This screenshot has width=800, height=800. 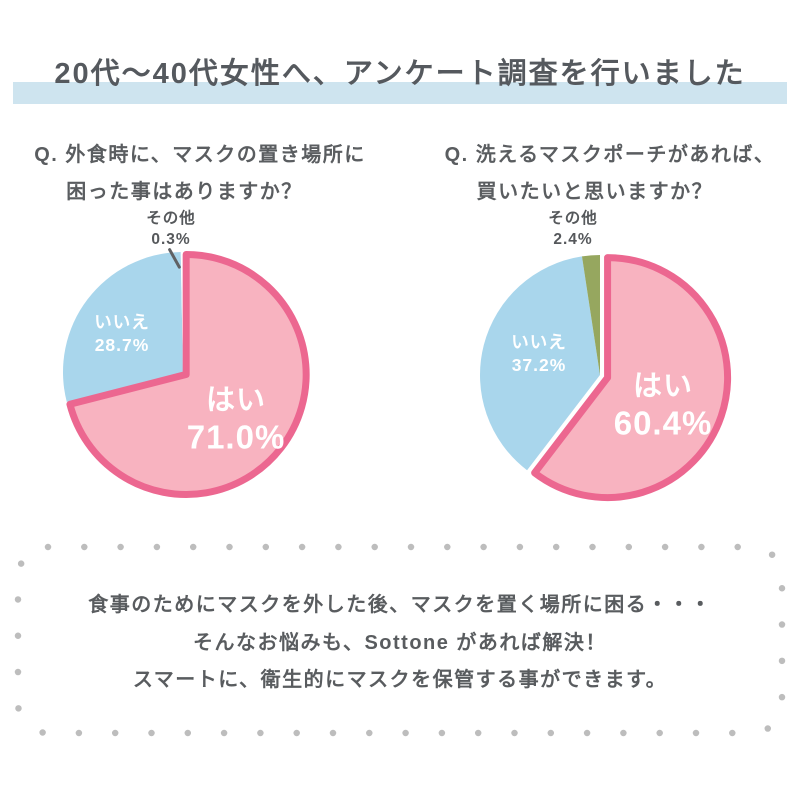 I want to click on footer-line-1: 食事のためにマスクを外した後、マスクを置く場所に困る・・・, so click(x=400, y=605).